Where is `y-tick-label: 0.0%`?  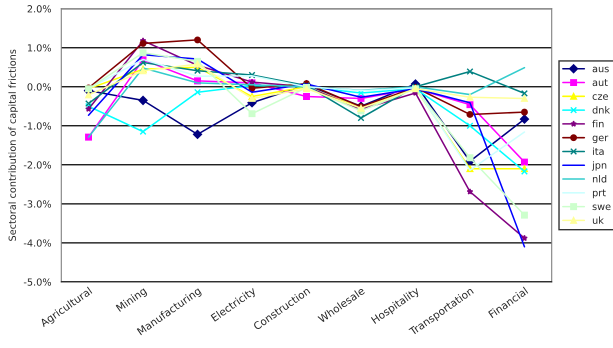 y-tick-label: 0.0% is located at coordinates (40, 87).